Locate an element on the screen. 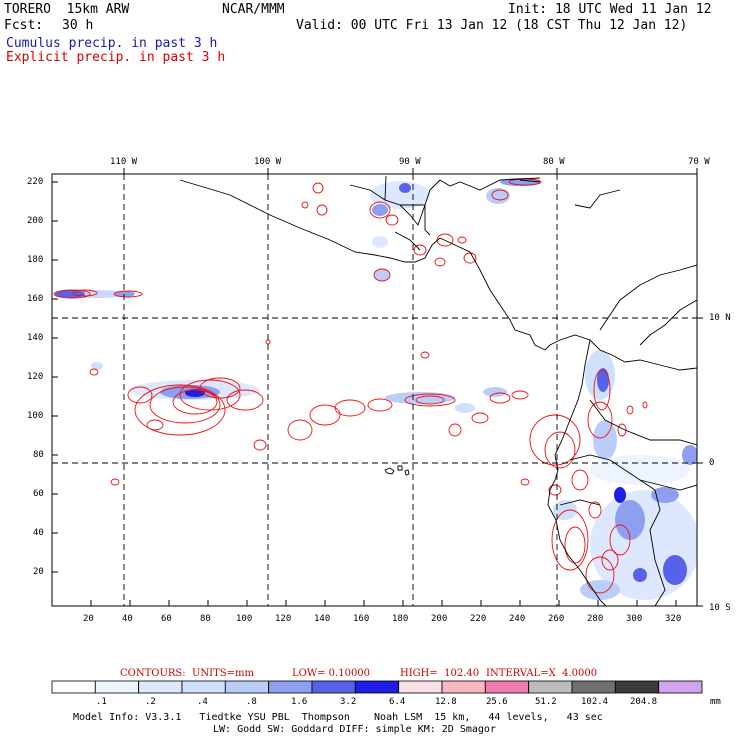 This screenshot has height=740, width=740. y-tick-label: 20 is located at coordinates (38, 572).